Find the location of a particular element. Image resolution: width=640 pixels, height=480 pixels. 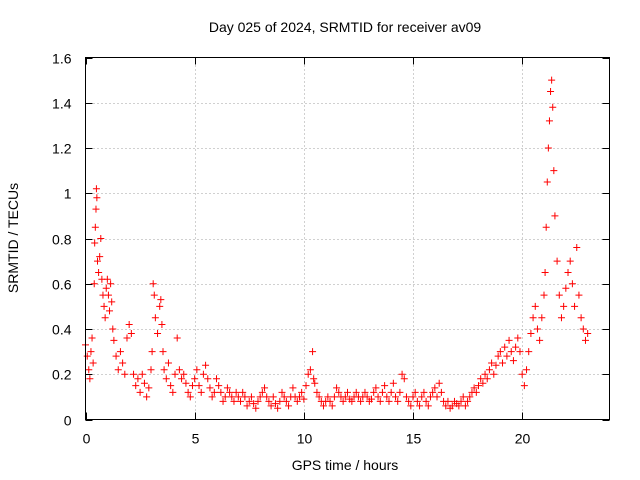

x-tick-label: 20 is located at coordinates (523, 439).